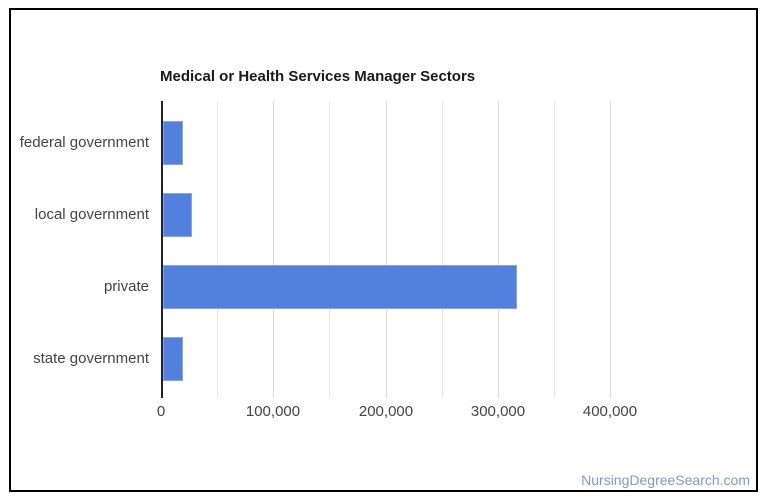 This screenshot has height=503, width=770. I want to click on bar-private, so click(340, 287).